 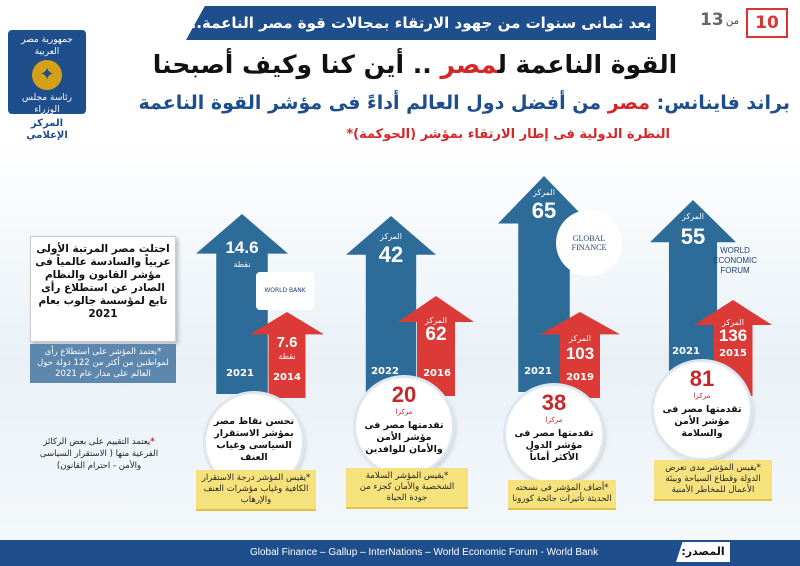 I want to click on circle-number: 38, so click(x=554, y=402).